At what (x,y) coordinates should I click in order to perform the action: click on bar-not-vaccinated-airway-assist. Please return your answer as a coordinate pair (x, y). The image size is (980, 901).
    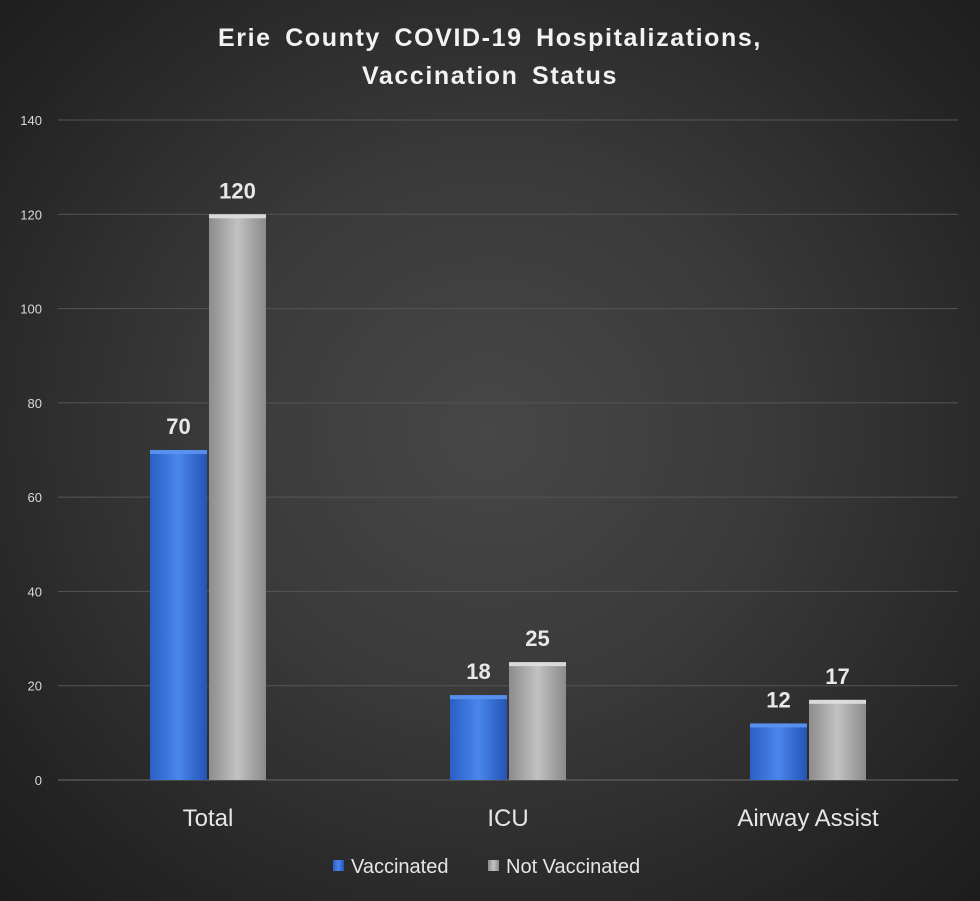
    Looking at the image, I should click on (837, 739).